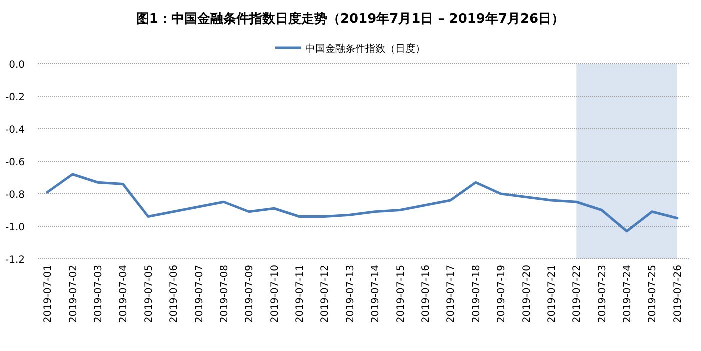 Image resolution: width=701 pixels, height=351 pixels. I want to click on x-tick-label: 2019-07-15, so click(401, 294).